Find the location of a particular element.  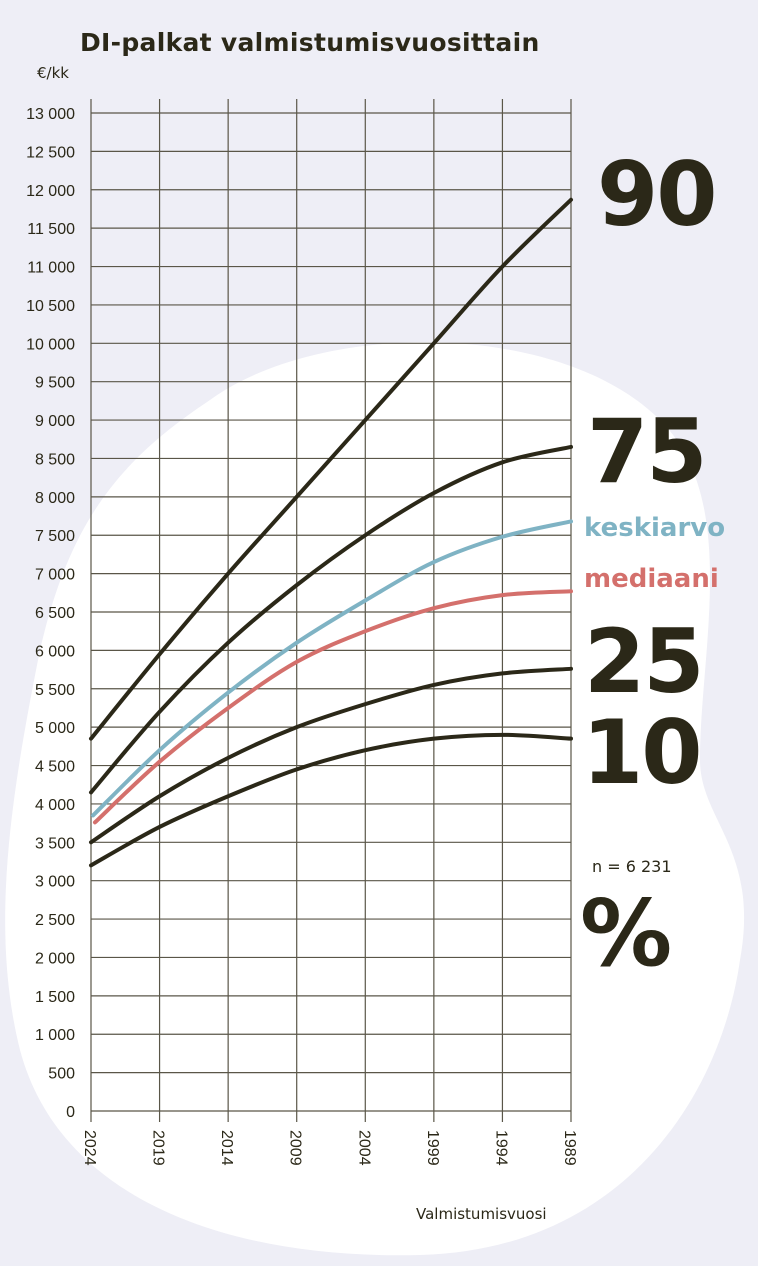

series-label-10: 10 is located at coordinates (641, 752).